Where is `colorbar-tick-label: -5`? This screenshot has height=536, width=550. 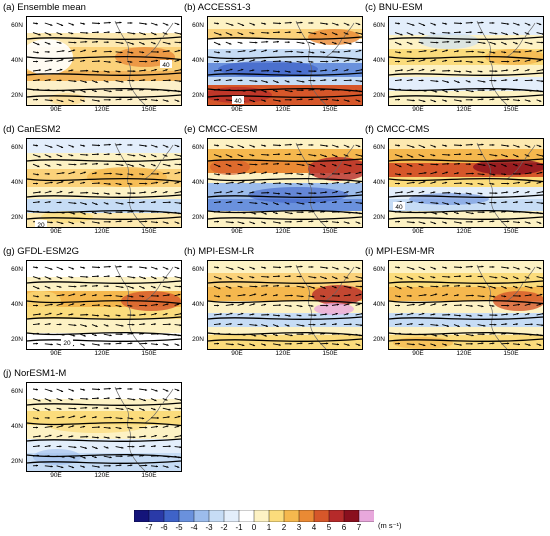
colorbar-tick-label: -5 is located at coordinates (179, 527).